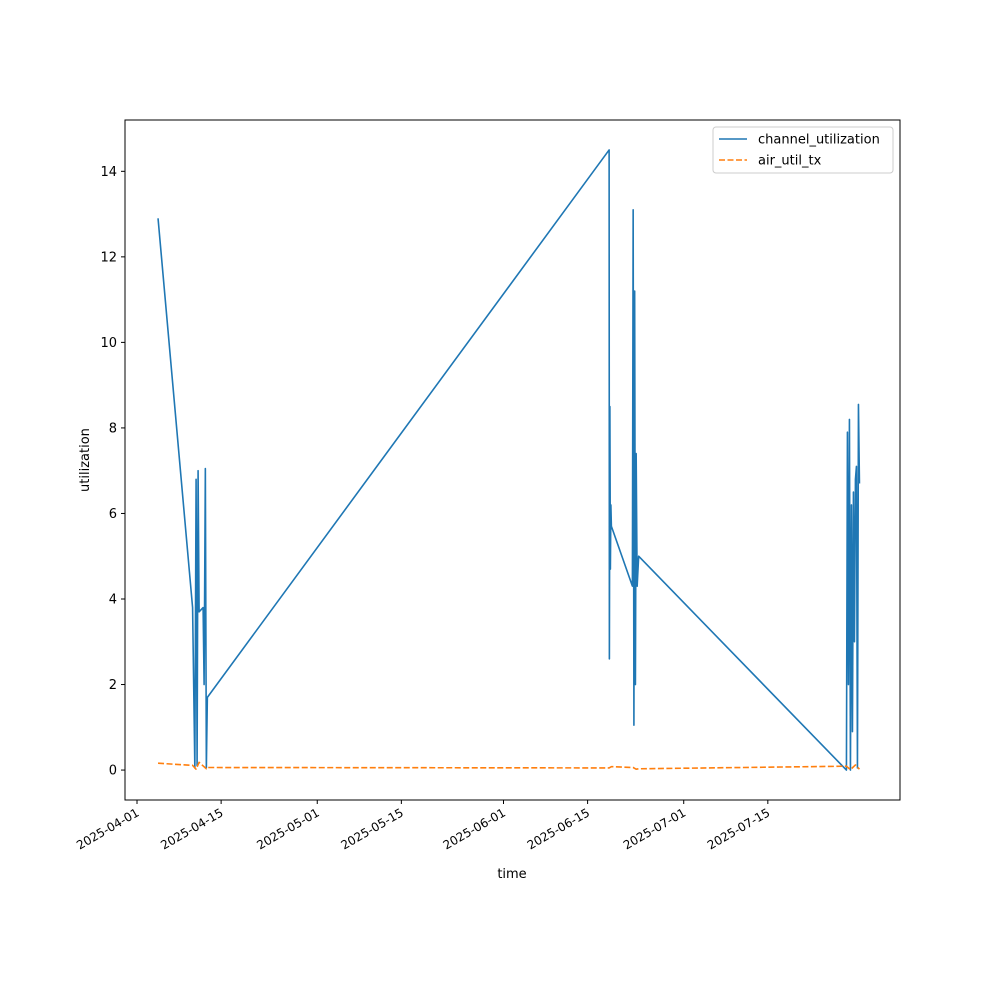  What do you see at coordinates (371, 828) in the screenshot?
I see `x-tick-label: 2025-05-15` at bounding box center [371, 828].